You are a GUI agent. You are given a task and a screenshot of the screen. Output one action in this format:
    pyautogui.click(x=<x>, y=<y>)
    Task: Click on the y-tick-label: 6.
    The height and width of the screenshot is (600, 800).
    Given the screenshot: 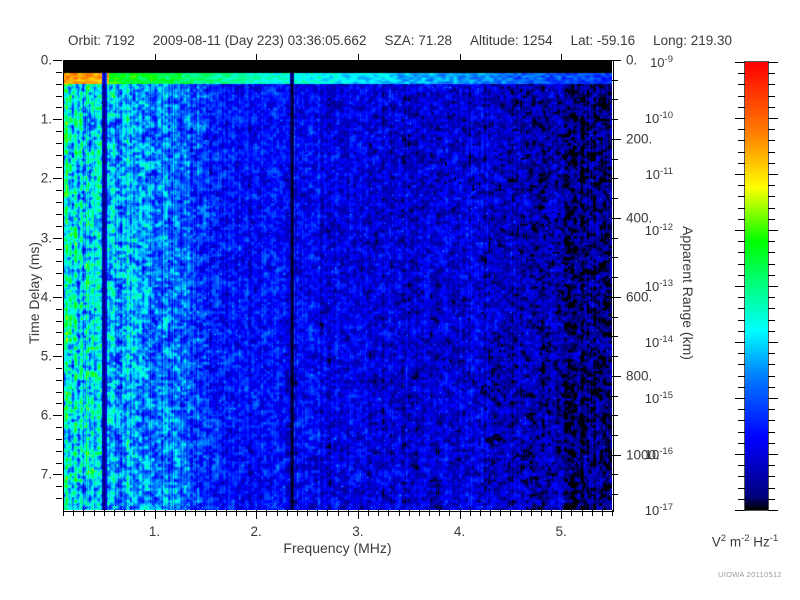 What is the action you would take?
    pyautogui.click(x=46, y=415)
    